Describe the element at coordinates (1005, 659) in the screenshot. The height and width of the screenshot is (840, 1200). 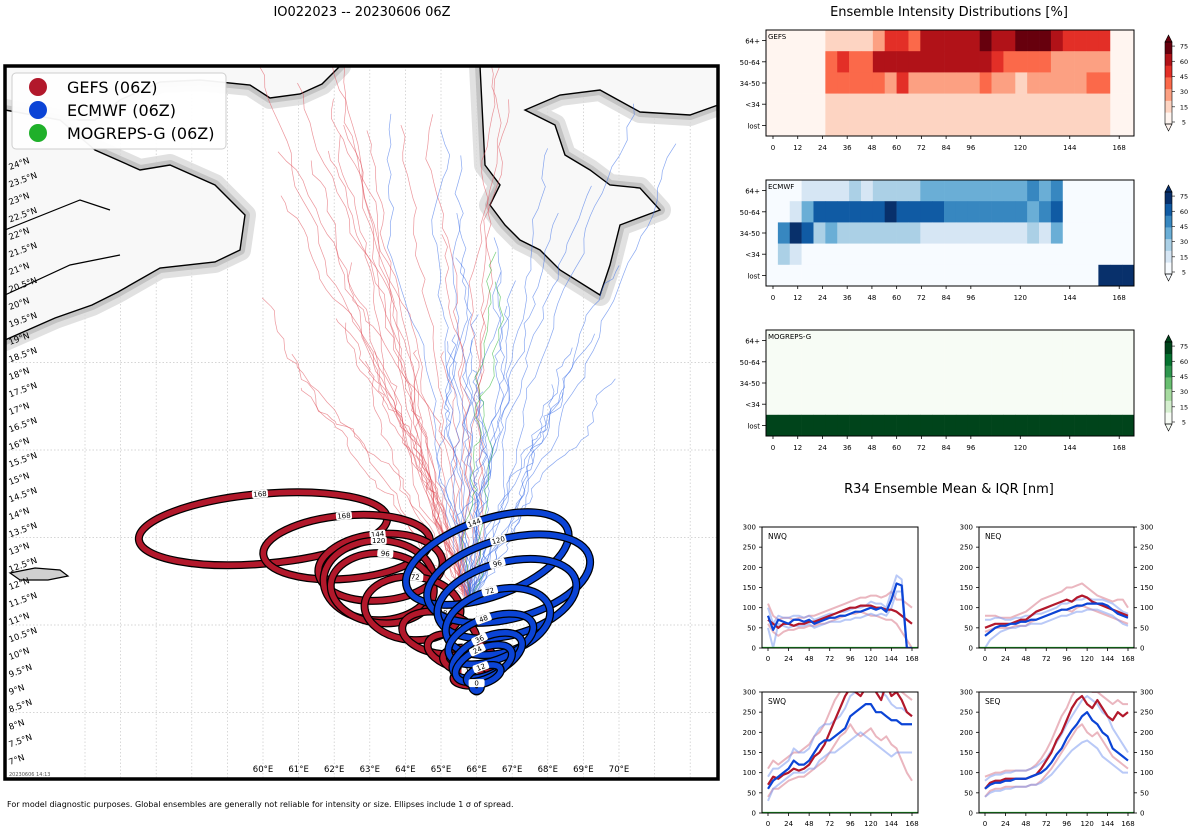
I see `r34-xtick-label: 24` at that location.